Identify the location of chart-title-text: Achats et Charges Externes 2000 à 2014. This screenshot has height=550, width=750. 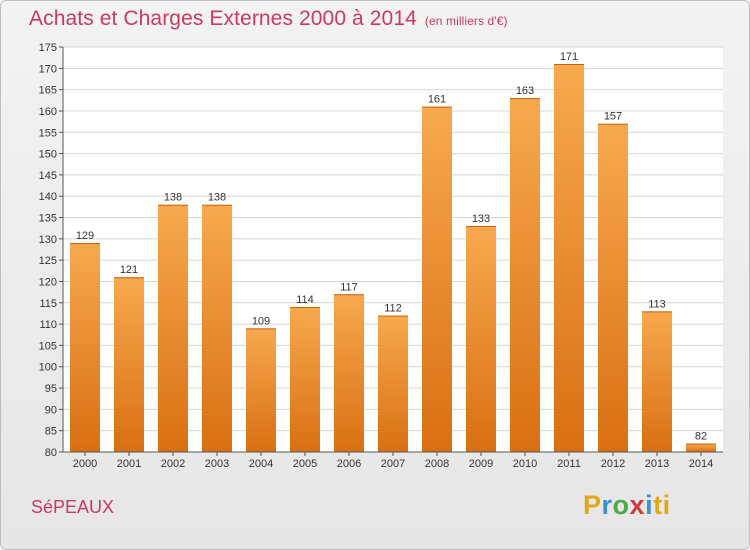
(223, 18).